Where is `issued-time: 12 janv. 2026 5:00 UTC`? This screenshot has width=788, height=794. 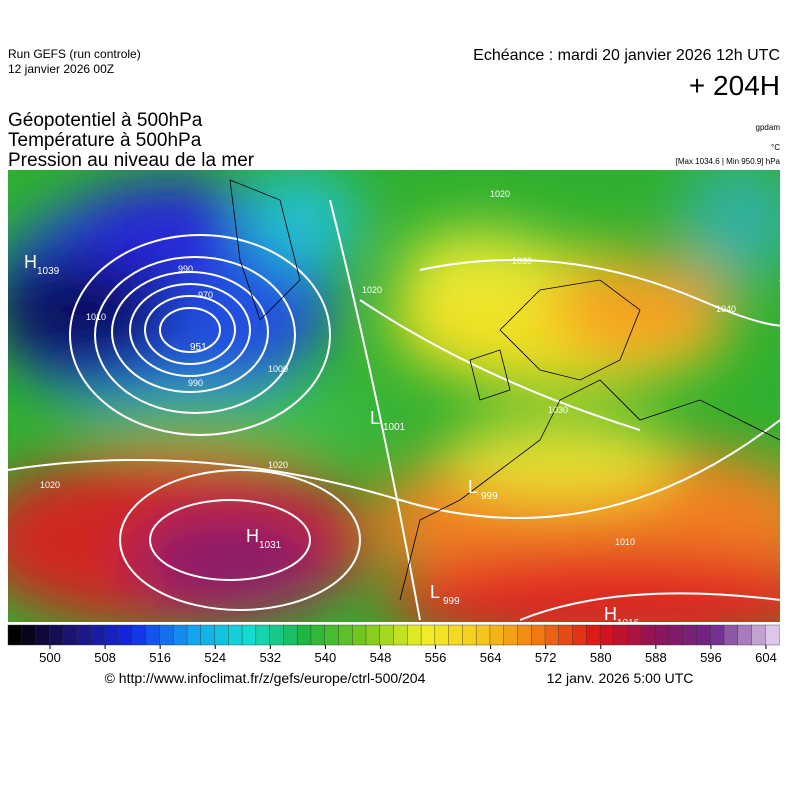
issued-time: 12 janv. 2026 5:00 UTC is located at coordinates (620, 678).